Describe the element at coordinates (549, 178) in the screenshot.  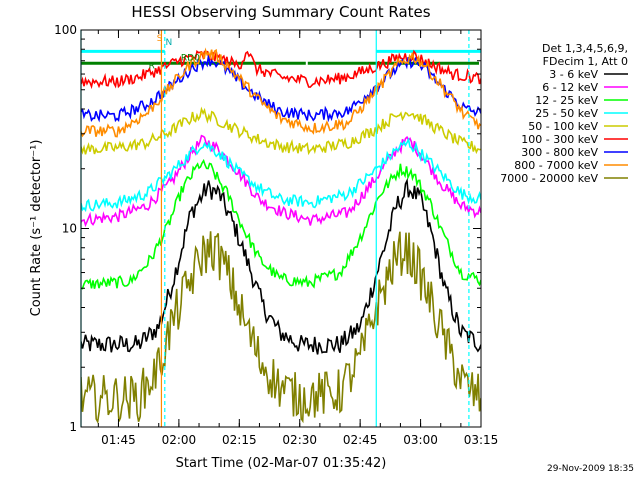
I see `legend-label-8: 7000 - 20000 keV` at that location.